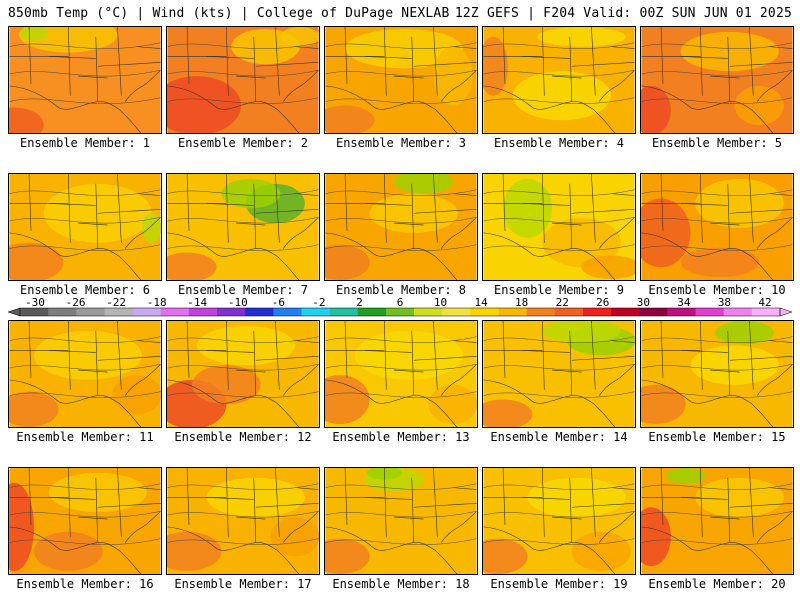 Image resolution: width=800 pixels, height=600 pixels. What do you see at coordinates (85, 290) in the screenshot?
I see `ensemble-member-label: Ensemble Member: 6` at bounding box center [85, 290].